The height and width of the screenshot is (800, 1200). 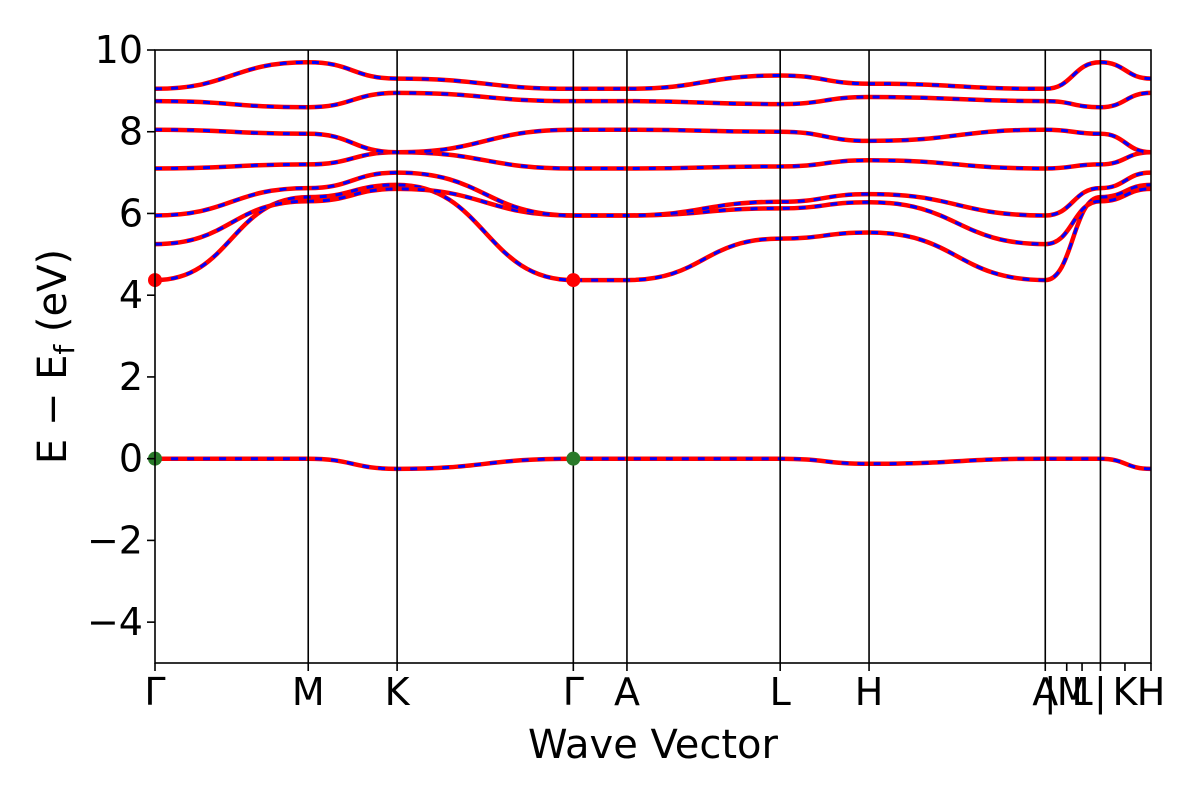 What do you see at coordinates (654, 689) in the screenshot?
I see `x-ticks: Γ M K Γ A L H A|ML | K H` at bounding box center [654, 689].